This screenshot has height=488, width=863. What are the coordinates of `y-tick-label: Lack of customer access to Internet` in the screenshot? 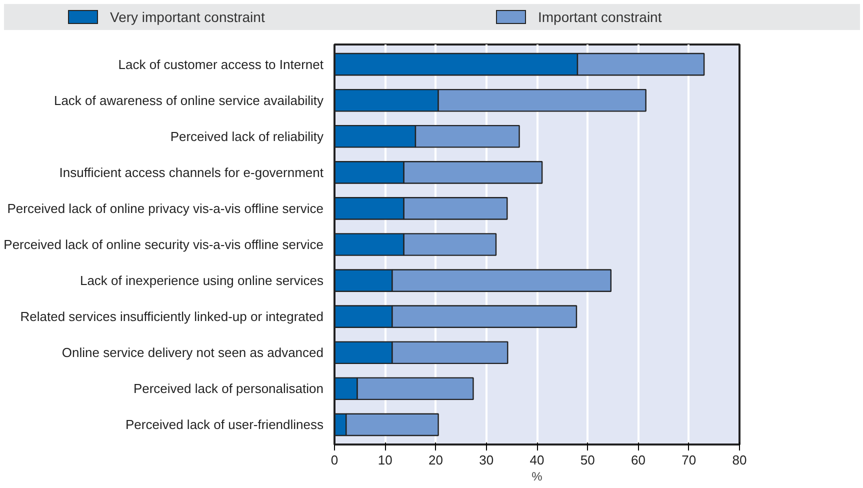 It's located at (221, 64).